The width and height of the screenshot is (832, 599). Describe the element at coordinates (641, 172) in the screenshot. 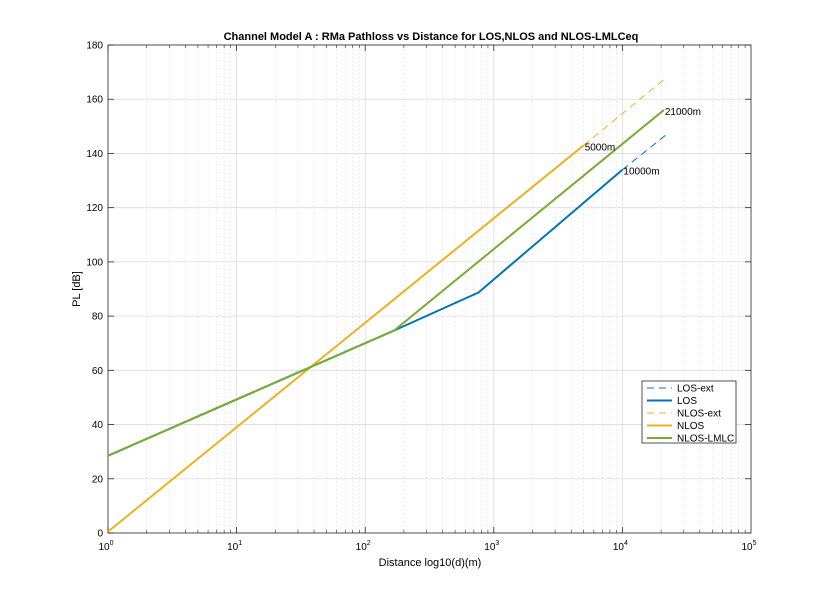

I see `distance-annotation: 10000m` at that location.